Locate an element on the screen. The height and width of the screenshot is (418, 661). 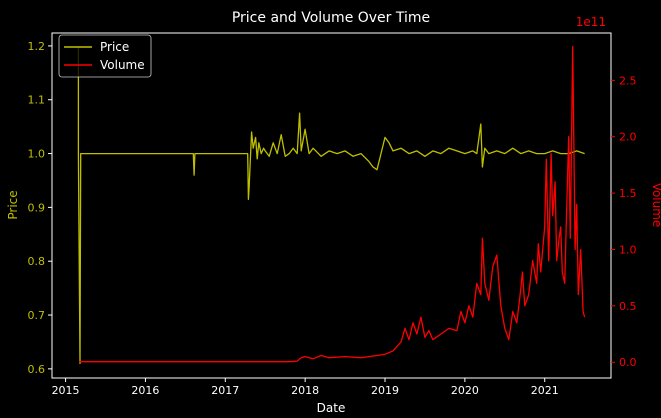
y-right-tick-label: 1.5 is located at coordinates (628, 193).